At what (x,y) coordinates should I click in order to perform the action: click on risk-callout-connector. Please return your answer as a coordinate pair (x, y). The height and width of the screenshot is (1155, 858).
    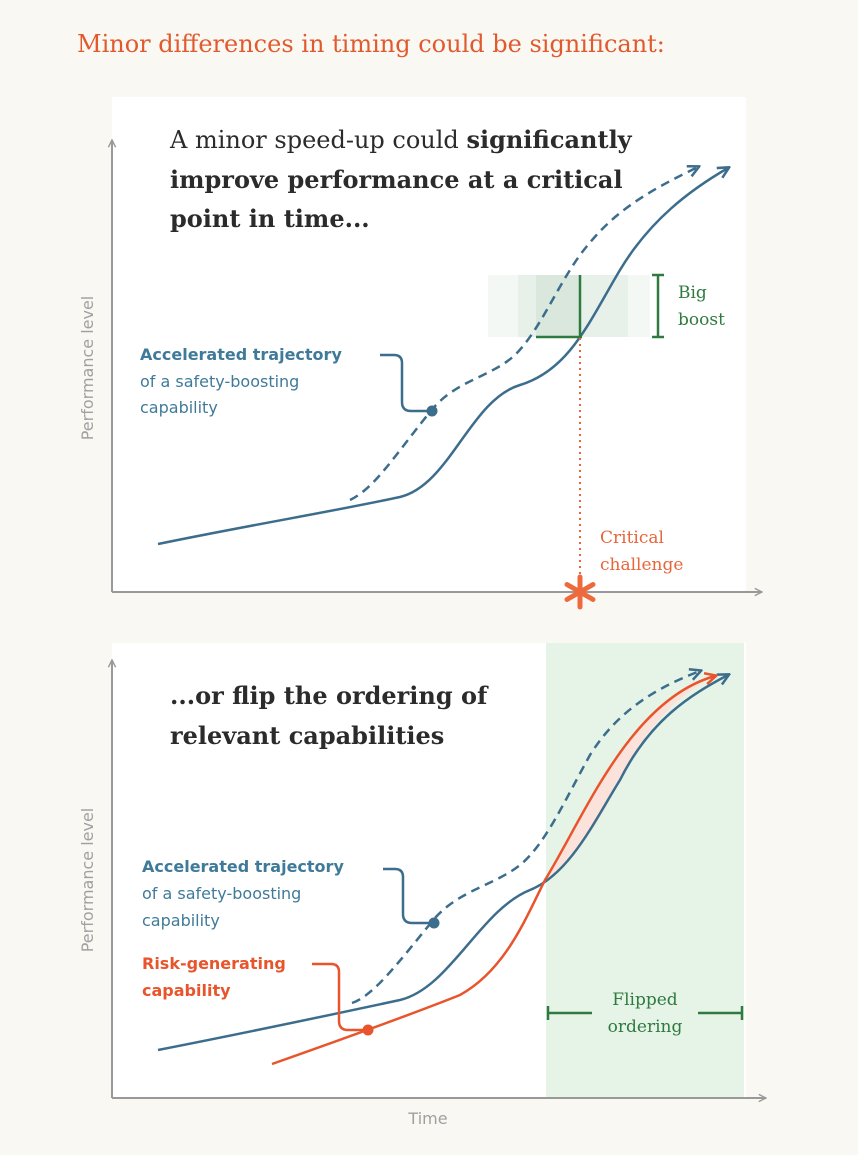
    Looking at the image, I should click on (340, 997).